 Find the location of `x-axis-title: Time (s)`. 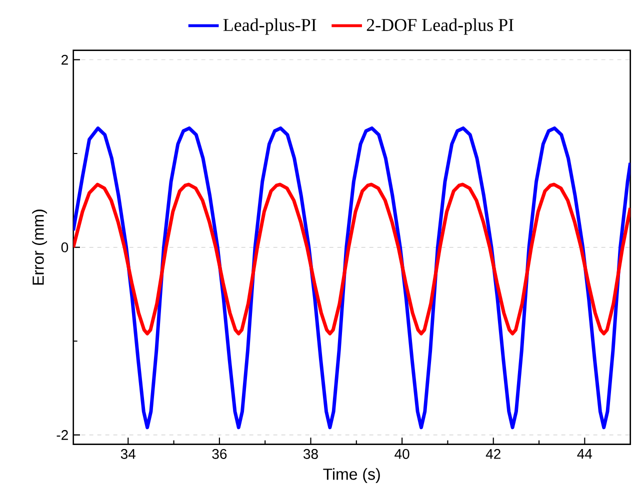

x-axis-title: Time (s) is located at coordinates (351, 475).